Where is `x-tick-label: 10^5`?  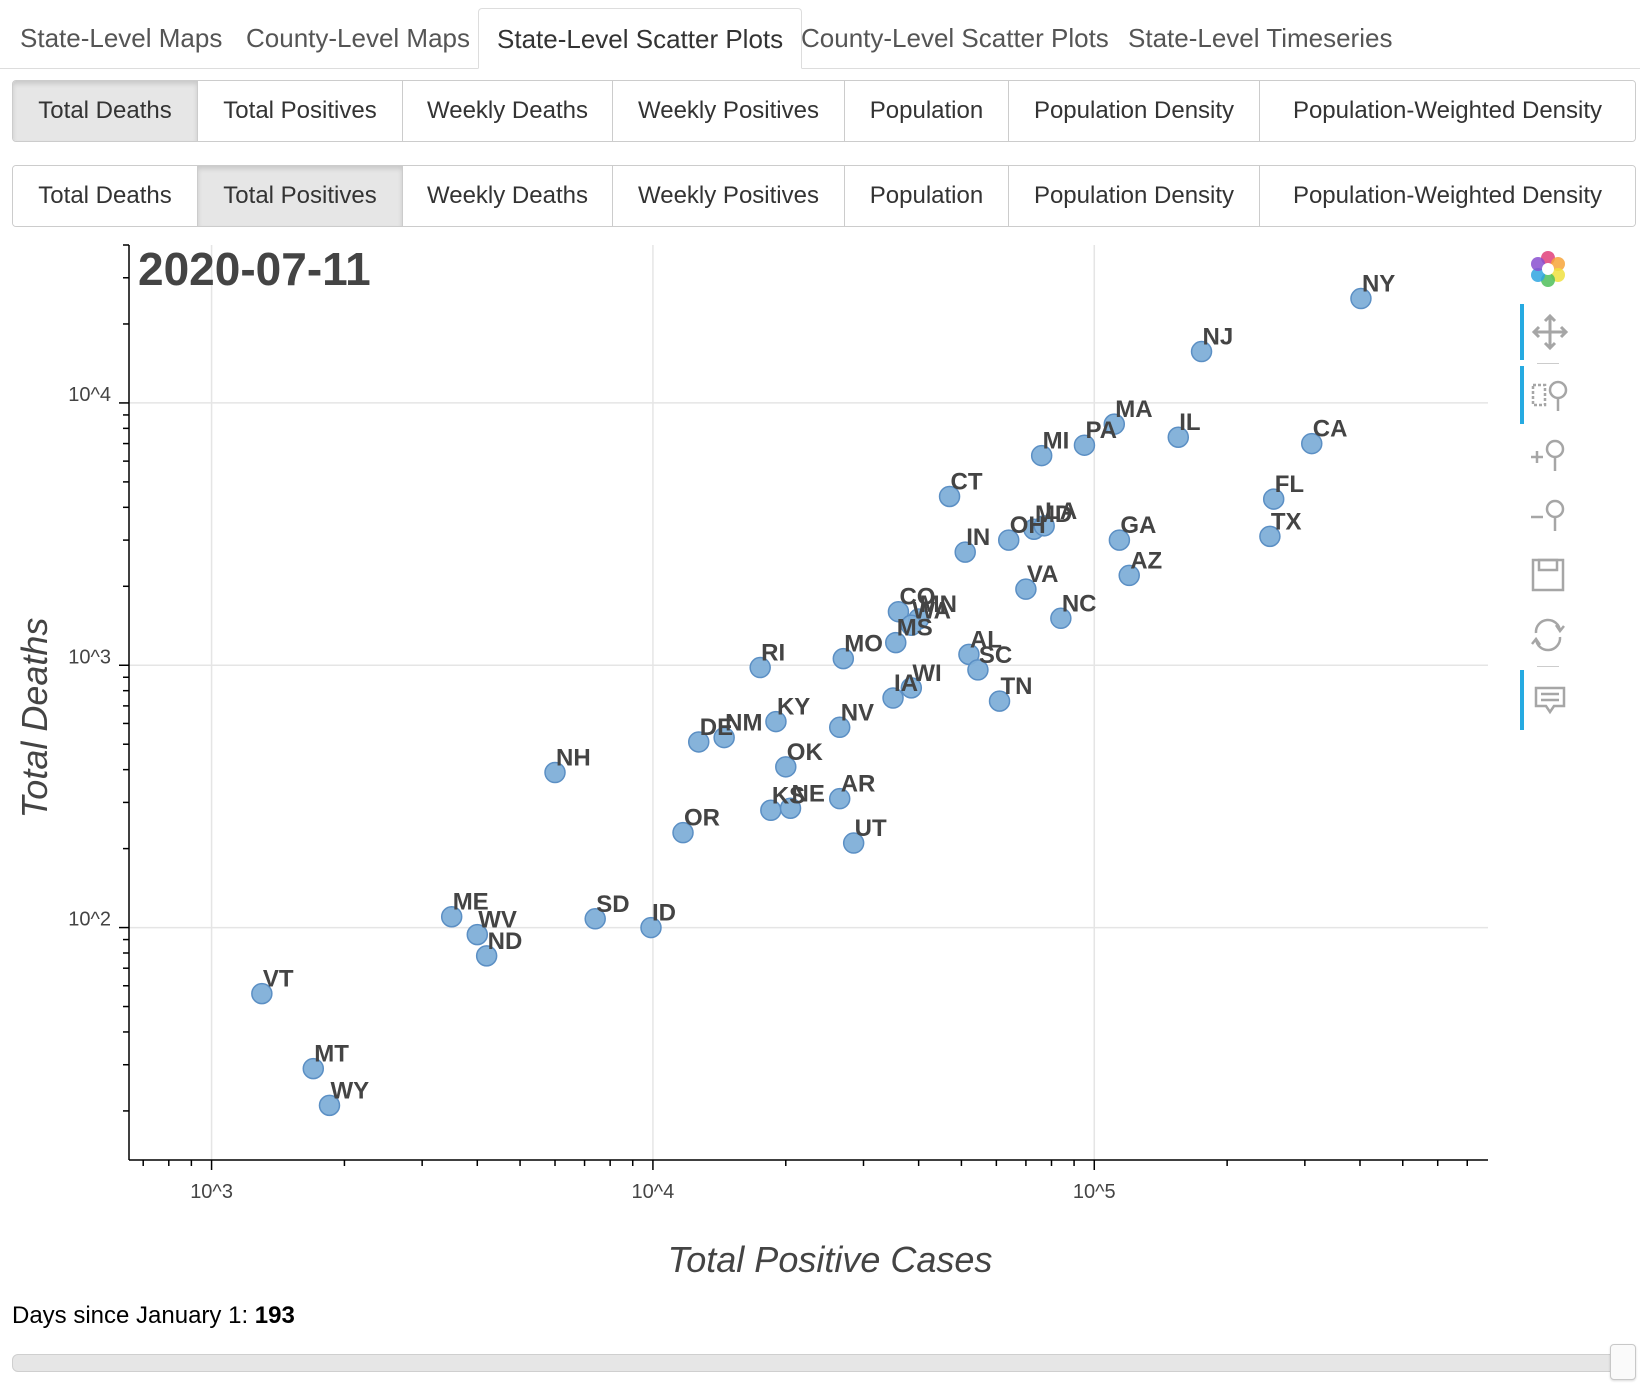
x-tick-label: 10^5 is located at coordinates (1094, 1192).